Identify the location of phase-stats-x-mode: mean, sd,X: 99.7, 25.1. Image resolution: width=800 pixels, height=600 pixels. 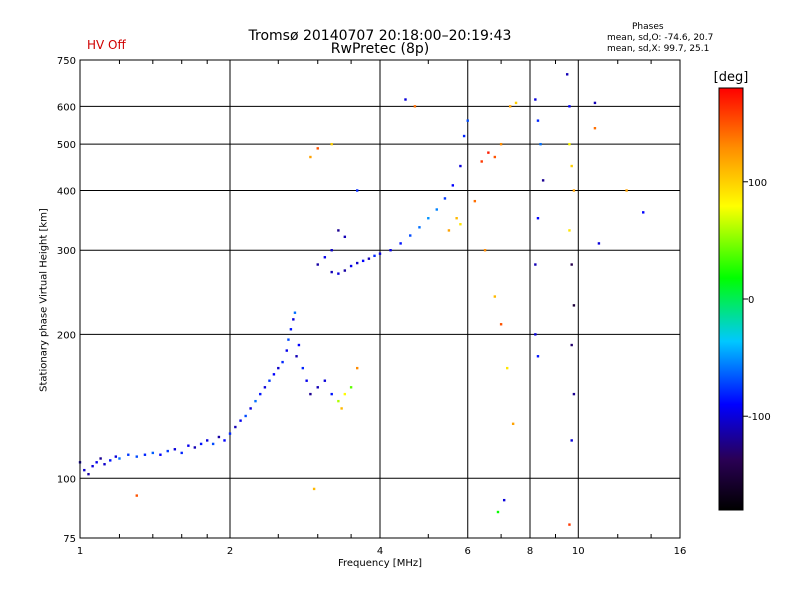
(658, 49).